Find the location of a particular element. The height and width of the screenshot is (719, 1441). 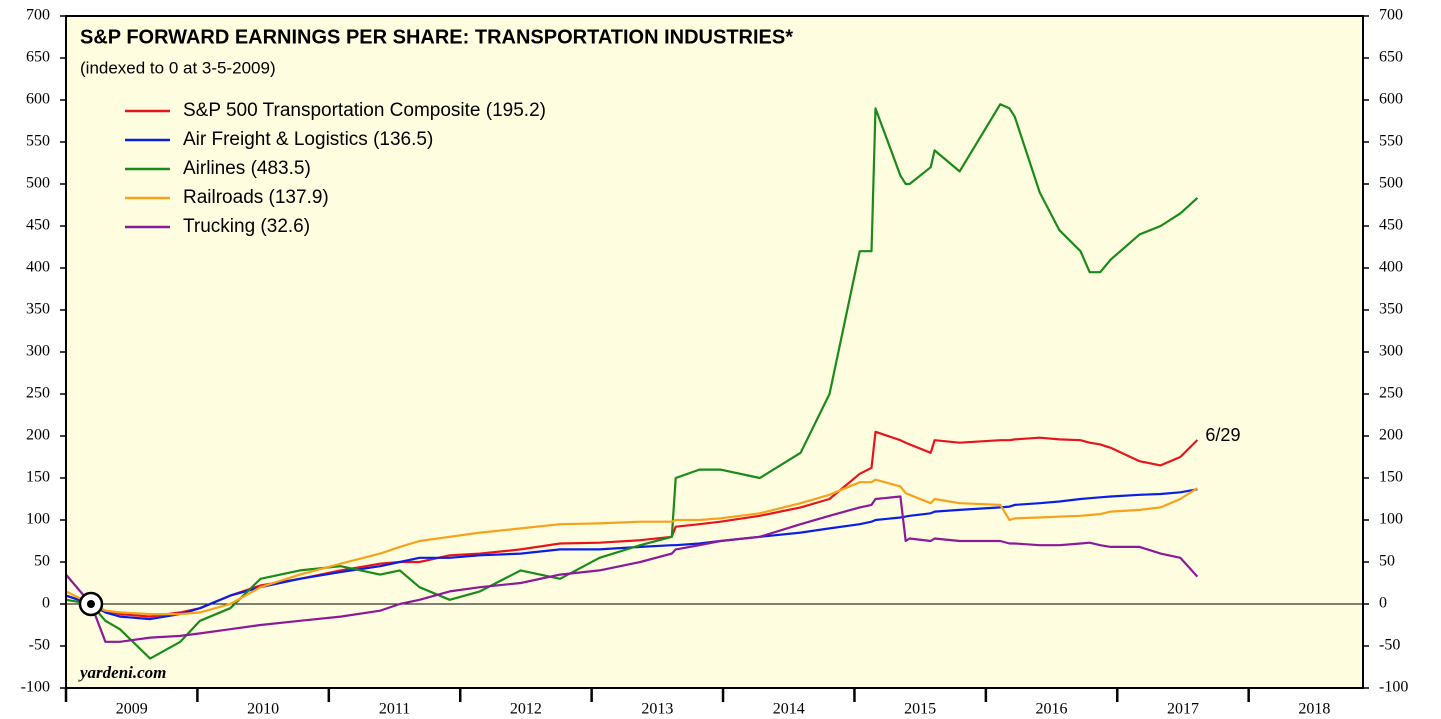

y2-tick-label: 200 is located at coordinates (1391, 435).